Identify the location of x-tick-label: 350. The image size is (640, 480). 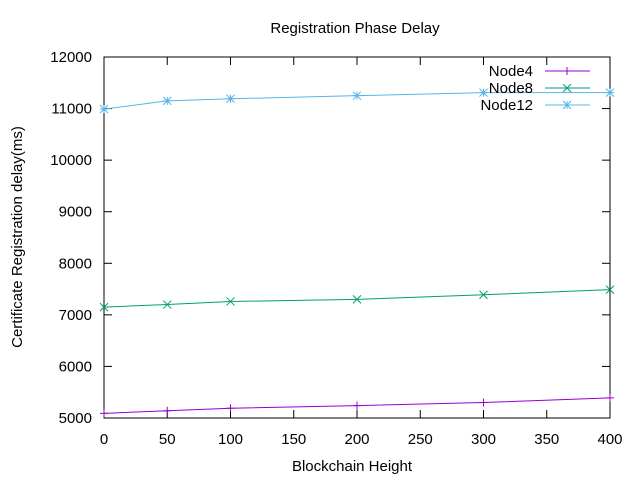
(546, 439).